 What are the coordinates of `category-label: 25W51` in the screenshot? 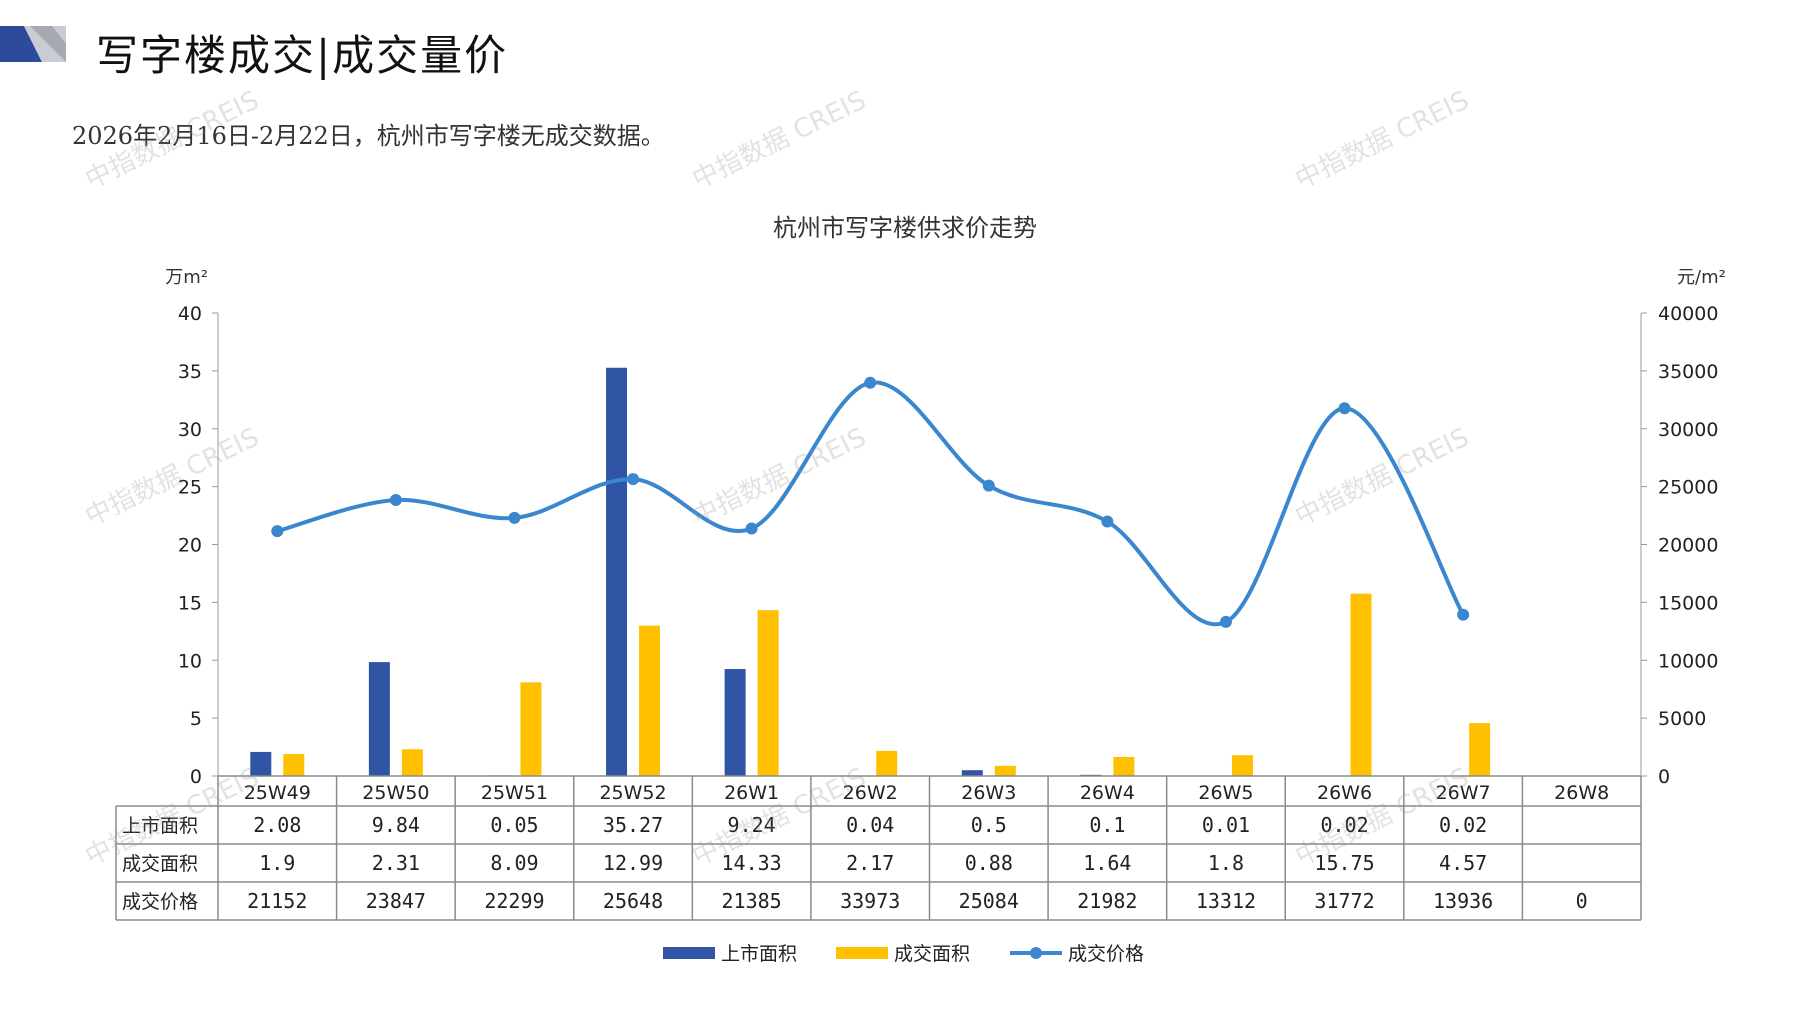 It's located at (514, 793).